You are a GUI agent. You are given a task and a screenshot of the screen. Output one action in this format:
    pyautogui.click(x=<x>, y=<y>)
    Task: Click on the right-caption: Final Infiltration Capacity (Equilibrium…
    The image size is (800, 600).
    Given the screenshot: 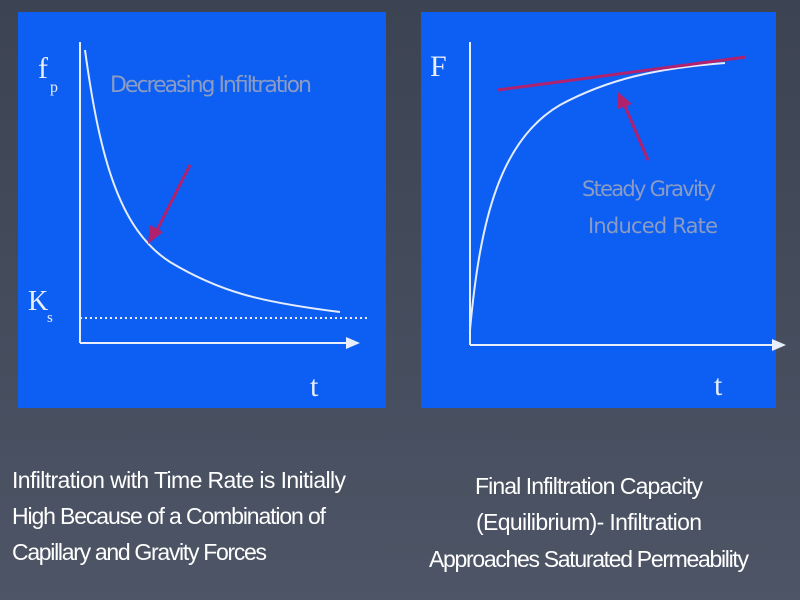 What is the action you would take?
    pyautogui.click(x=589, y=522)
    